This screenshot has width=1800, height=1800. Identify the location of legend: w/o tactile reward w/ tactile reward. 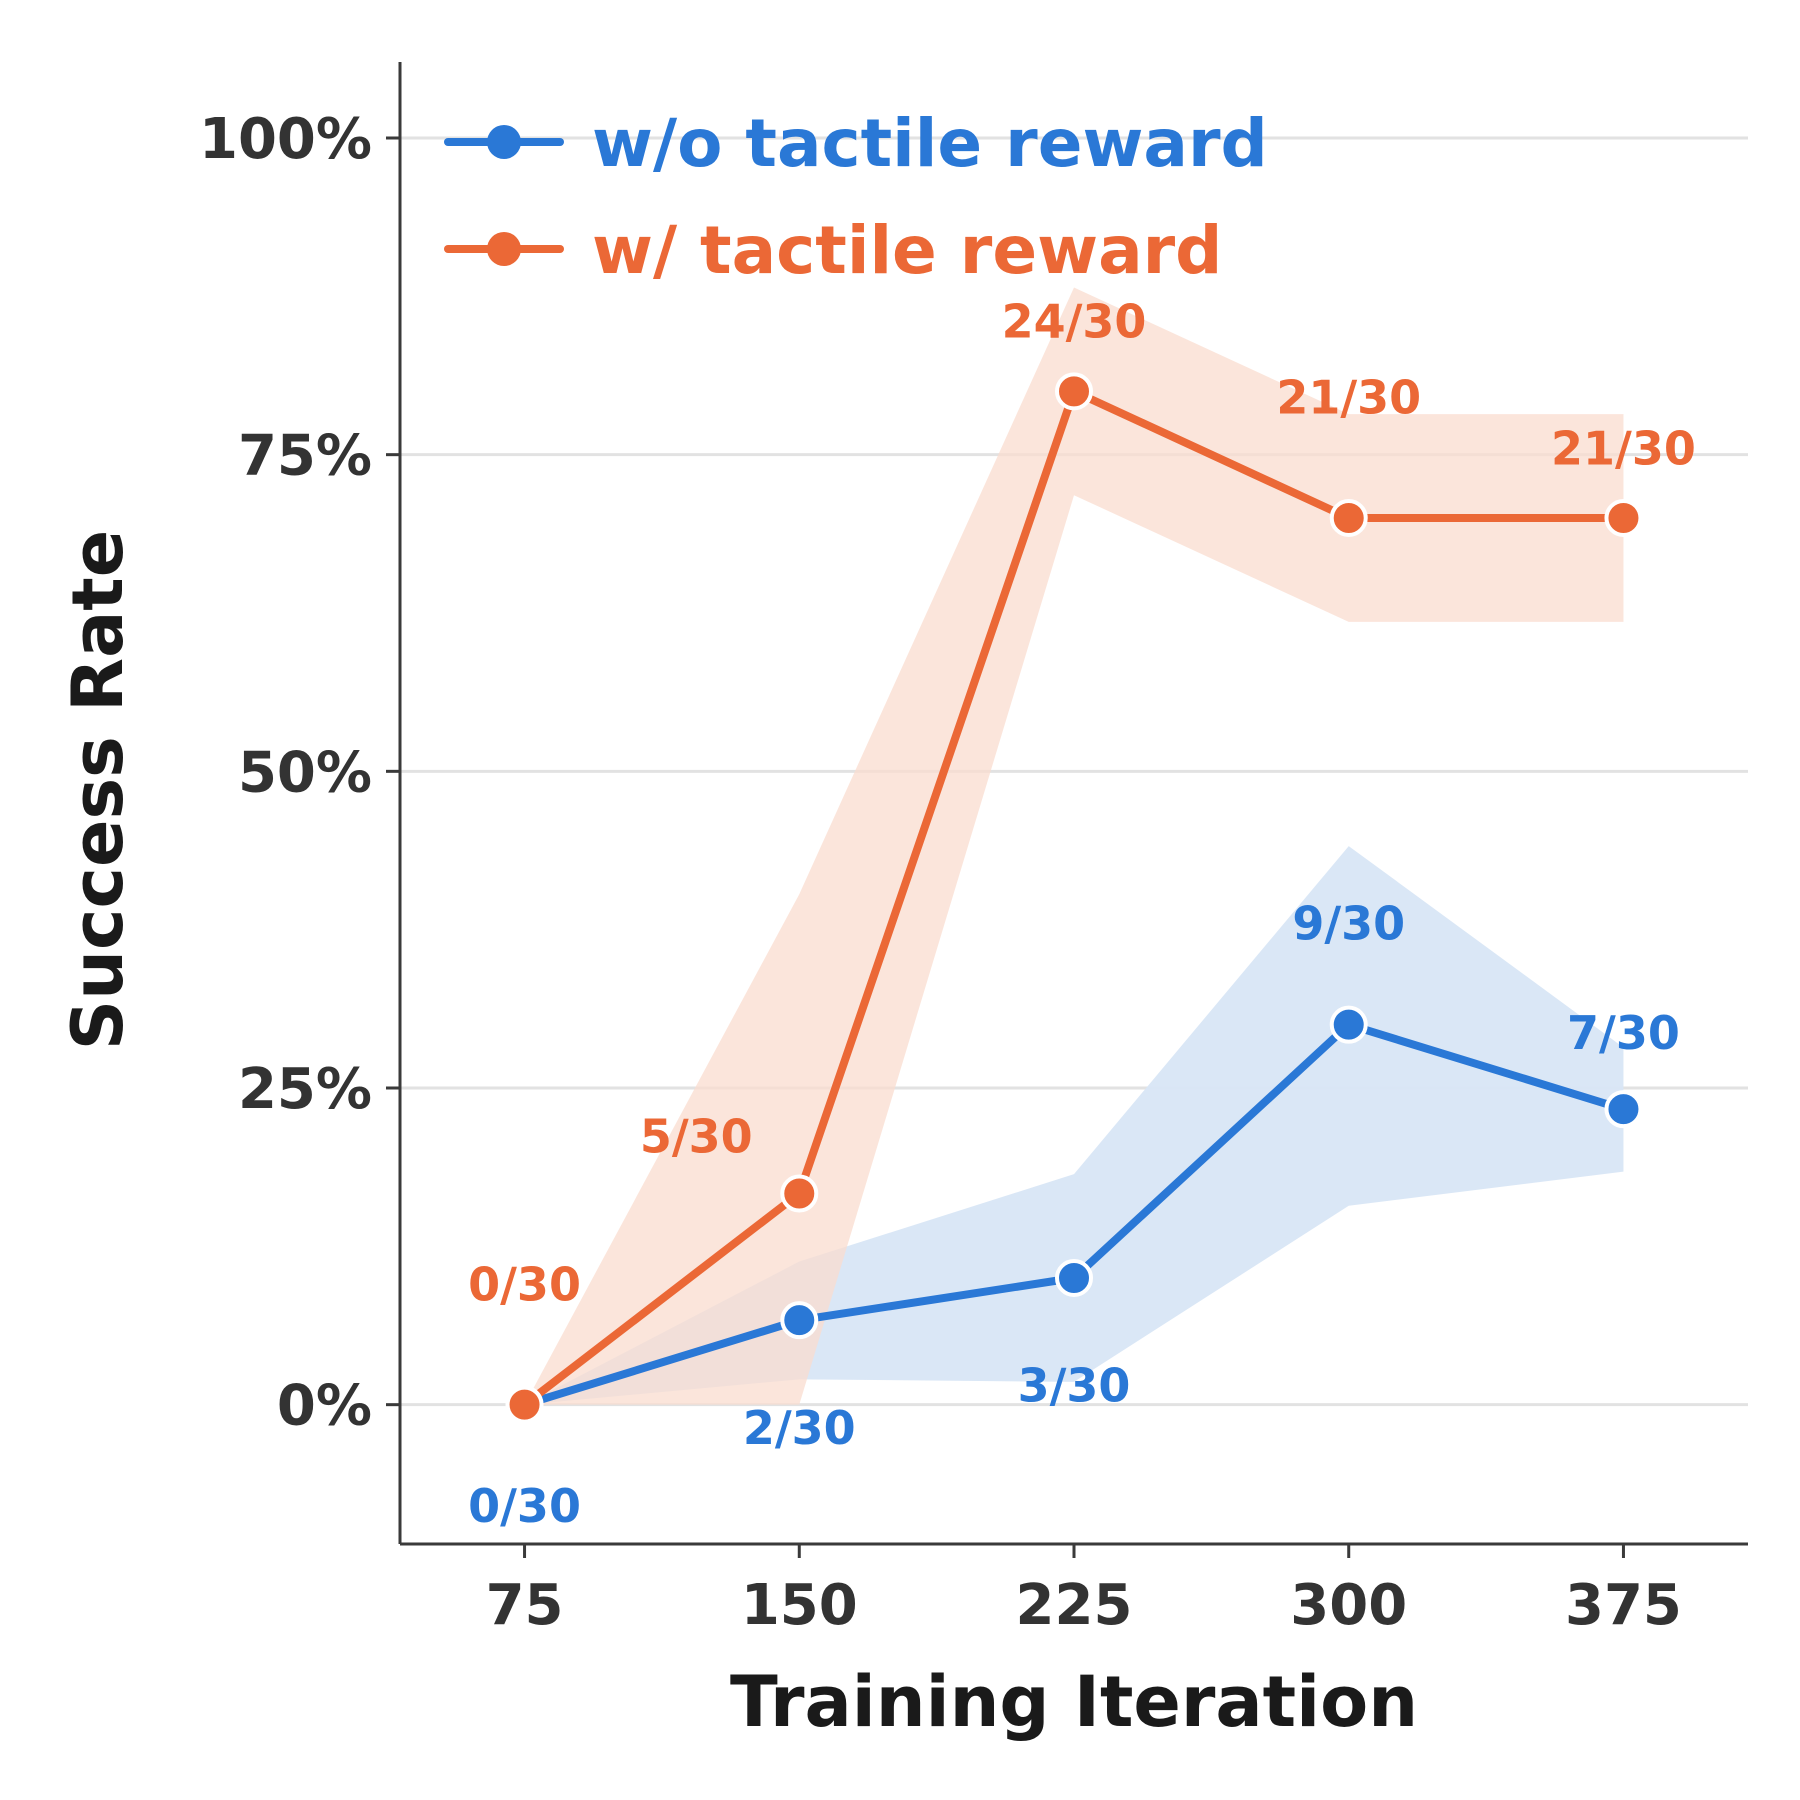
(856, 197).